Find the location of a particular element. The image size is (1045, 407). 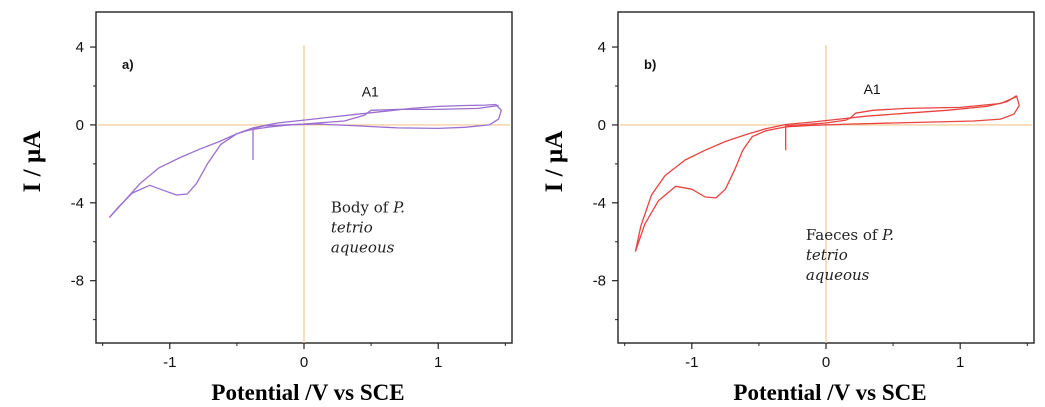

chart-a-peak-label: A1 is located at coordinates (370, 92).